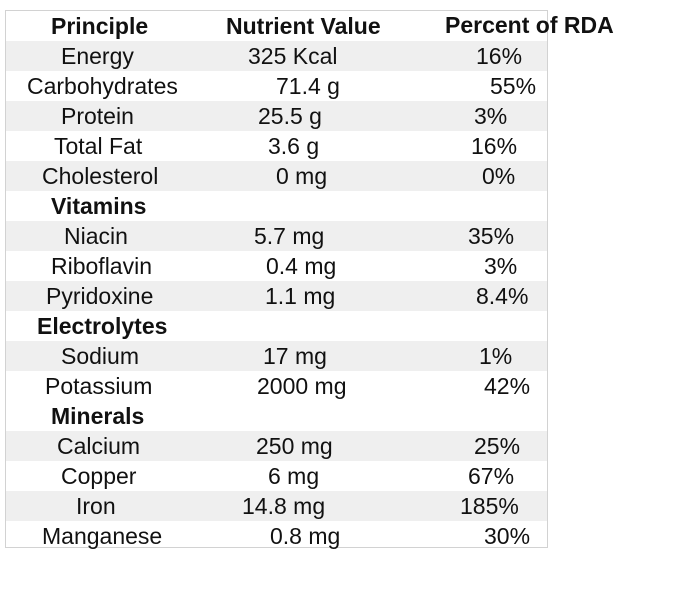 Image resolution: width=695 pixels, height=599 pixels. What do you see at coordinates (502, 296) in the screenshot?
I see `rda-cell: 8.4%` at bounding box center [502, 296].